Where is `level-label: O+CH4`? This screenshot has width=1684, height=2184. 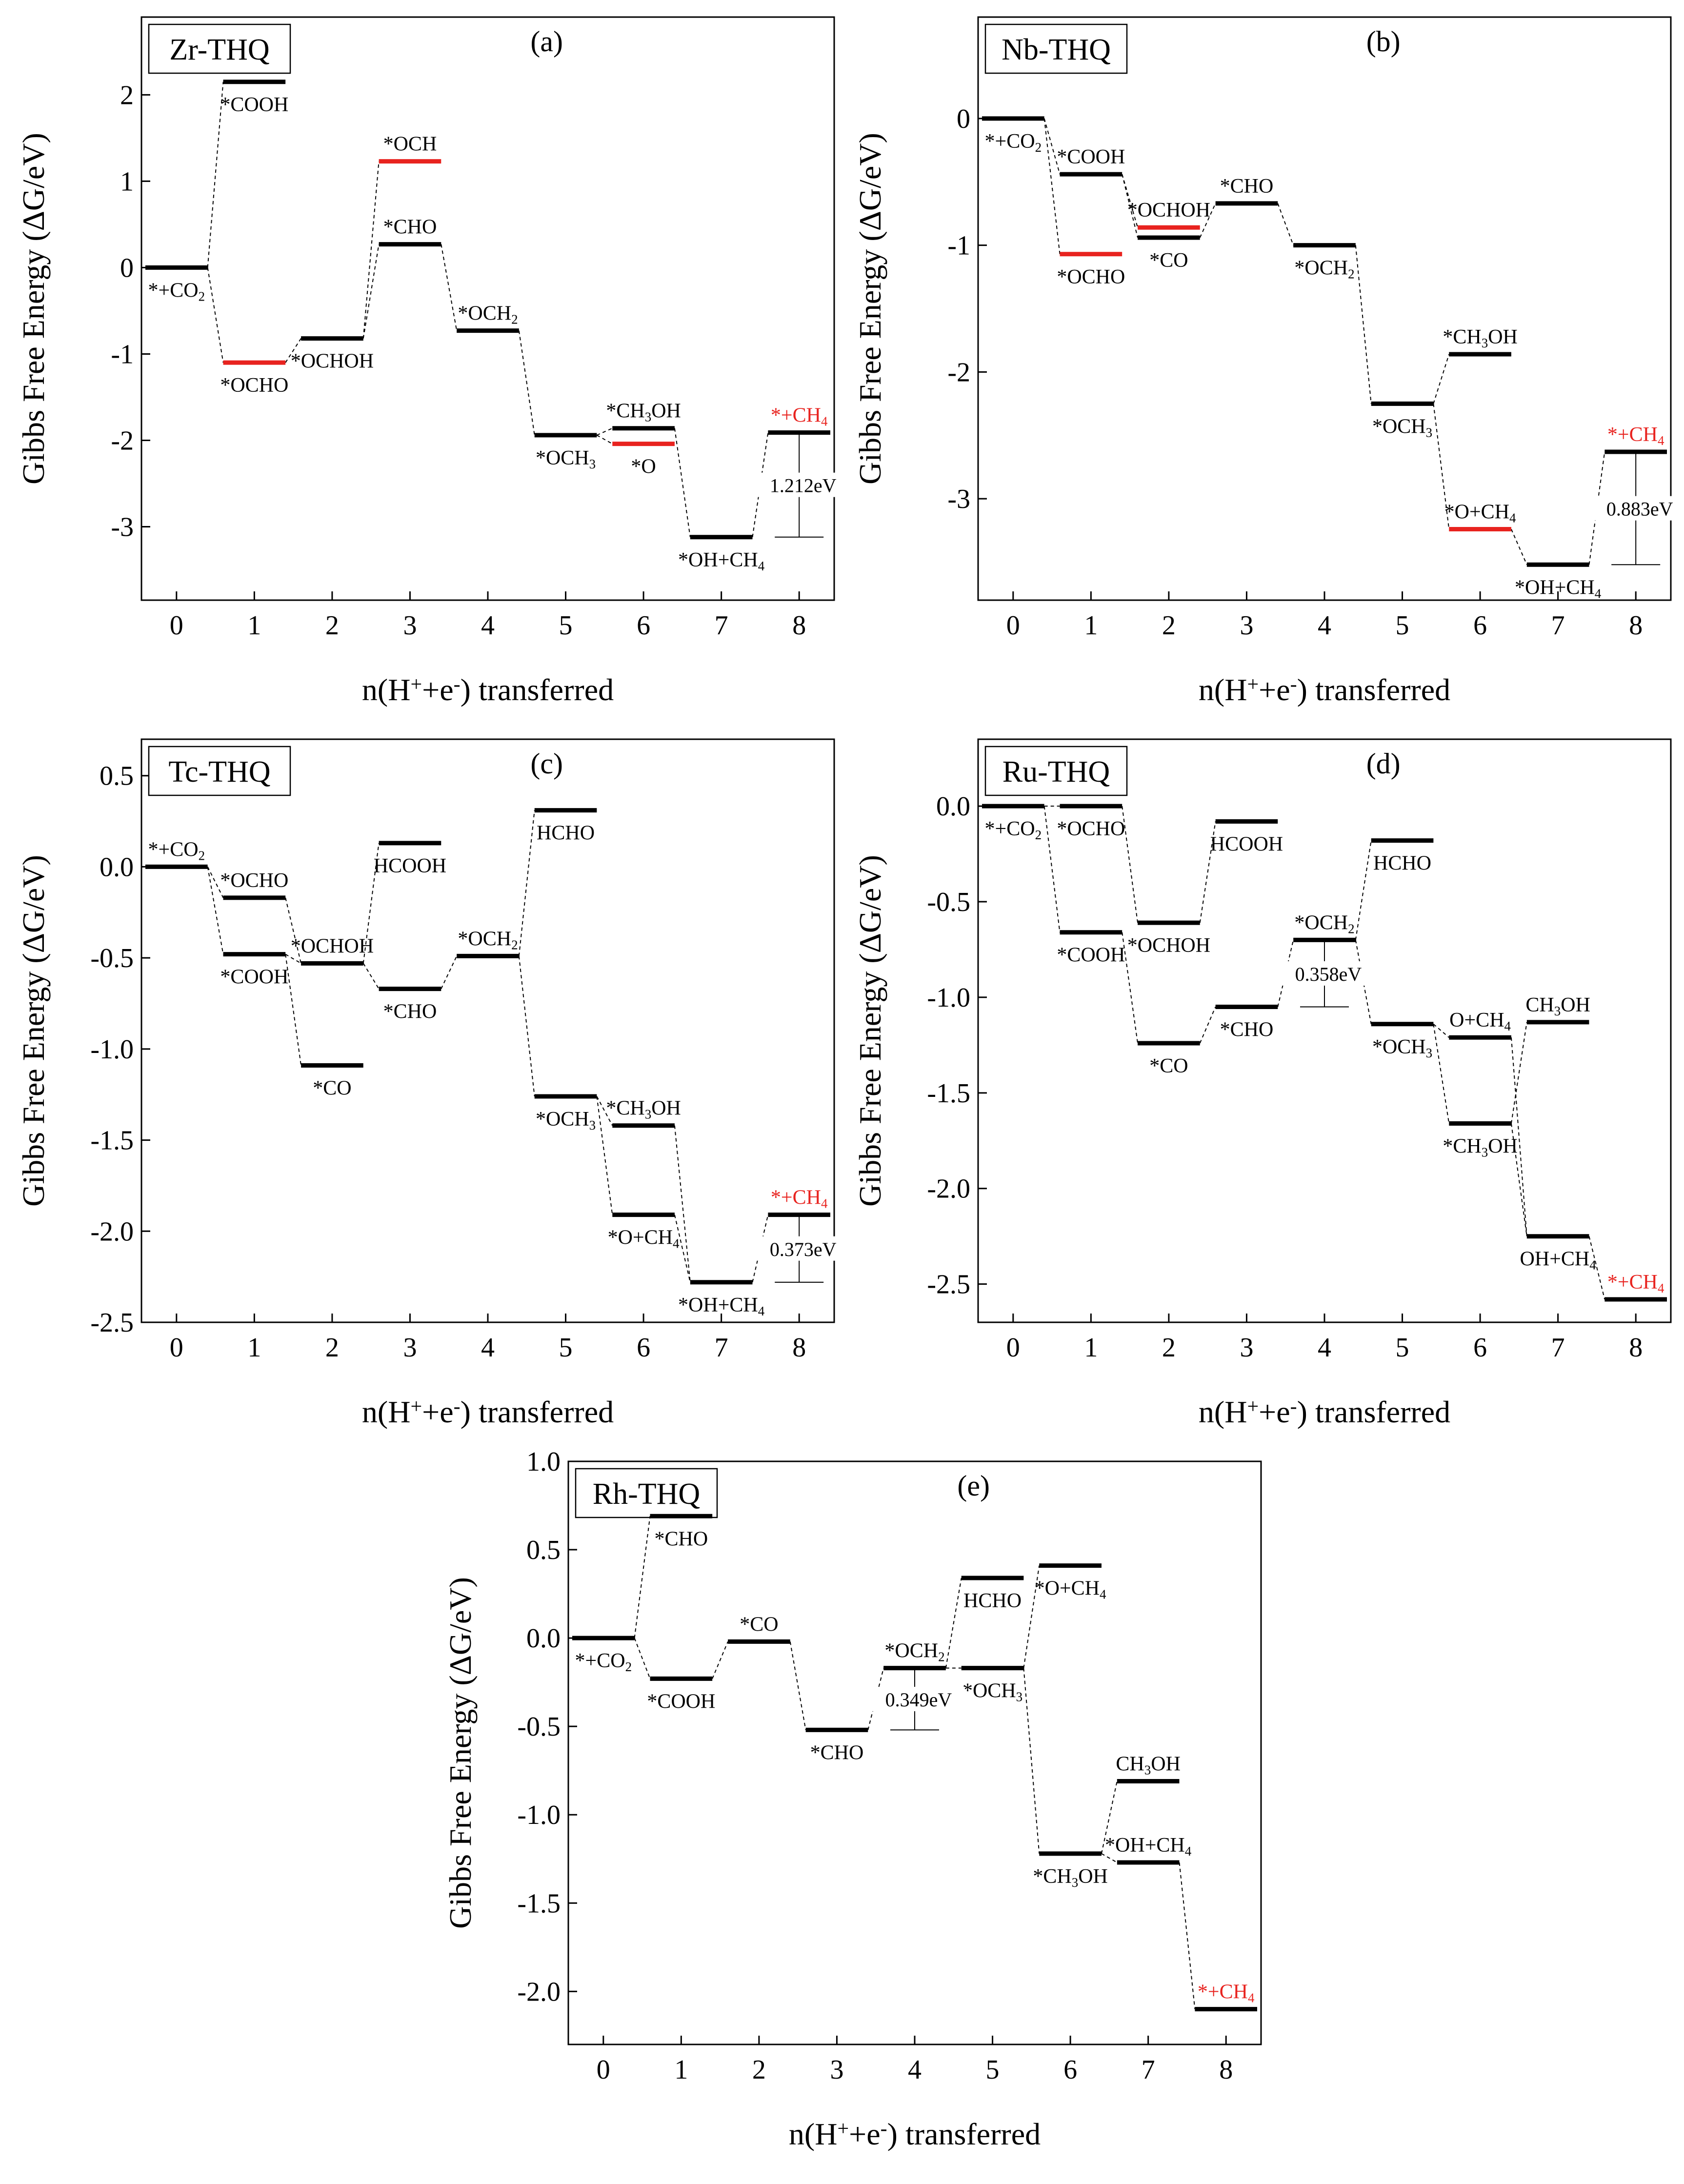
level-label: O+CH4 is located at coordinates (1480, 1021).